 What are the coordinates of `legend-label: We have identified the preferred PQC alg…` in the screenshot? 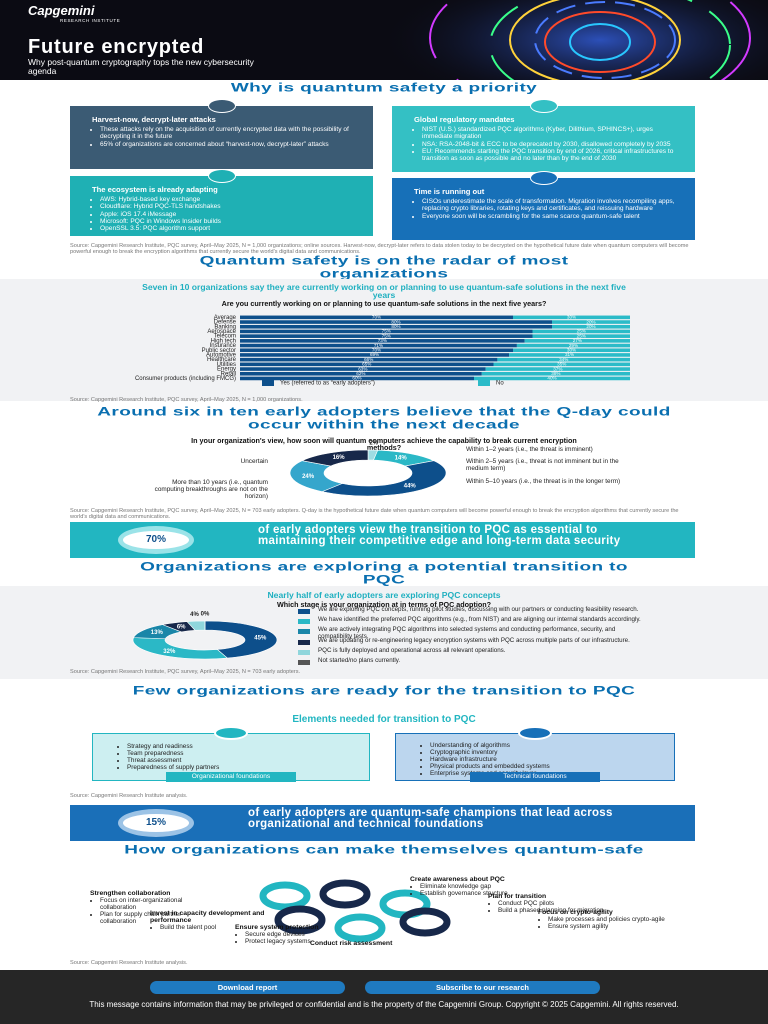 It's located at (479, 620).